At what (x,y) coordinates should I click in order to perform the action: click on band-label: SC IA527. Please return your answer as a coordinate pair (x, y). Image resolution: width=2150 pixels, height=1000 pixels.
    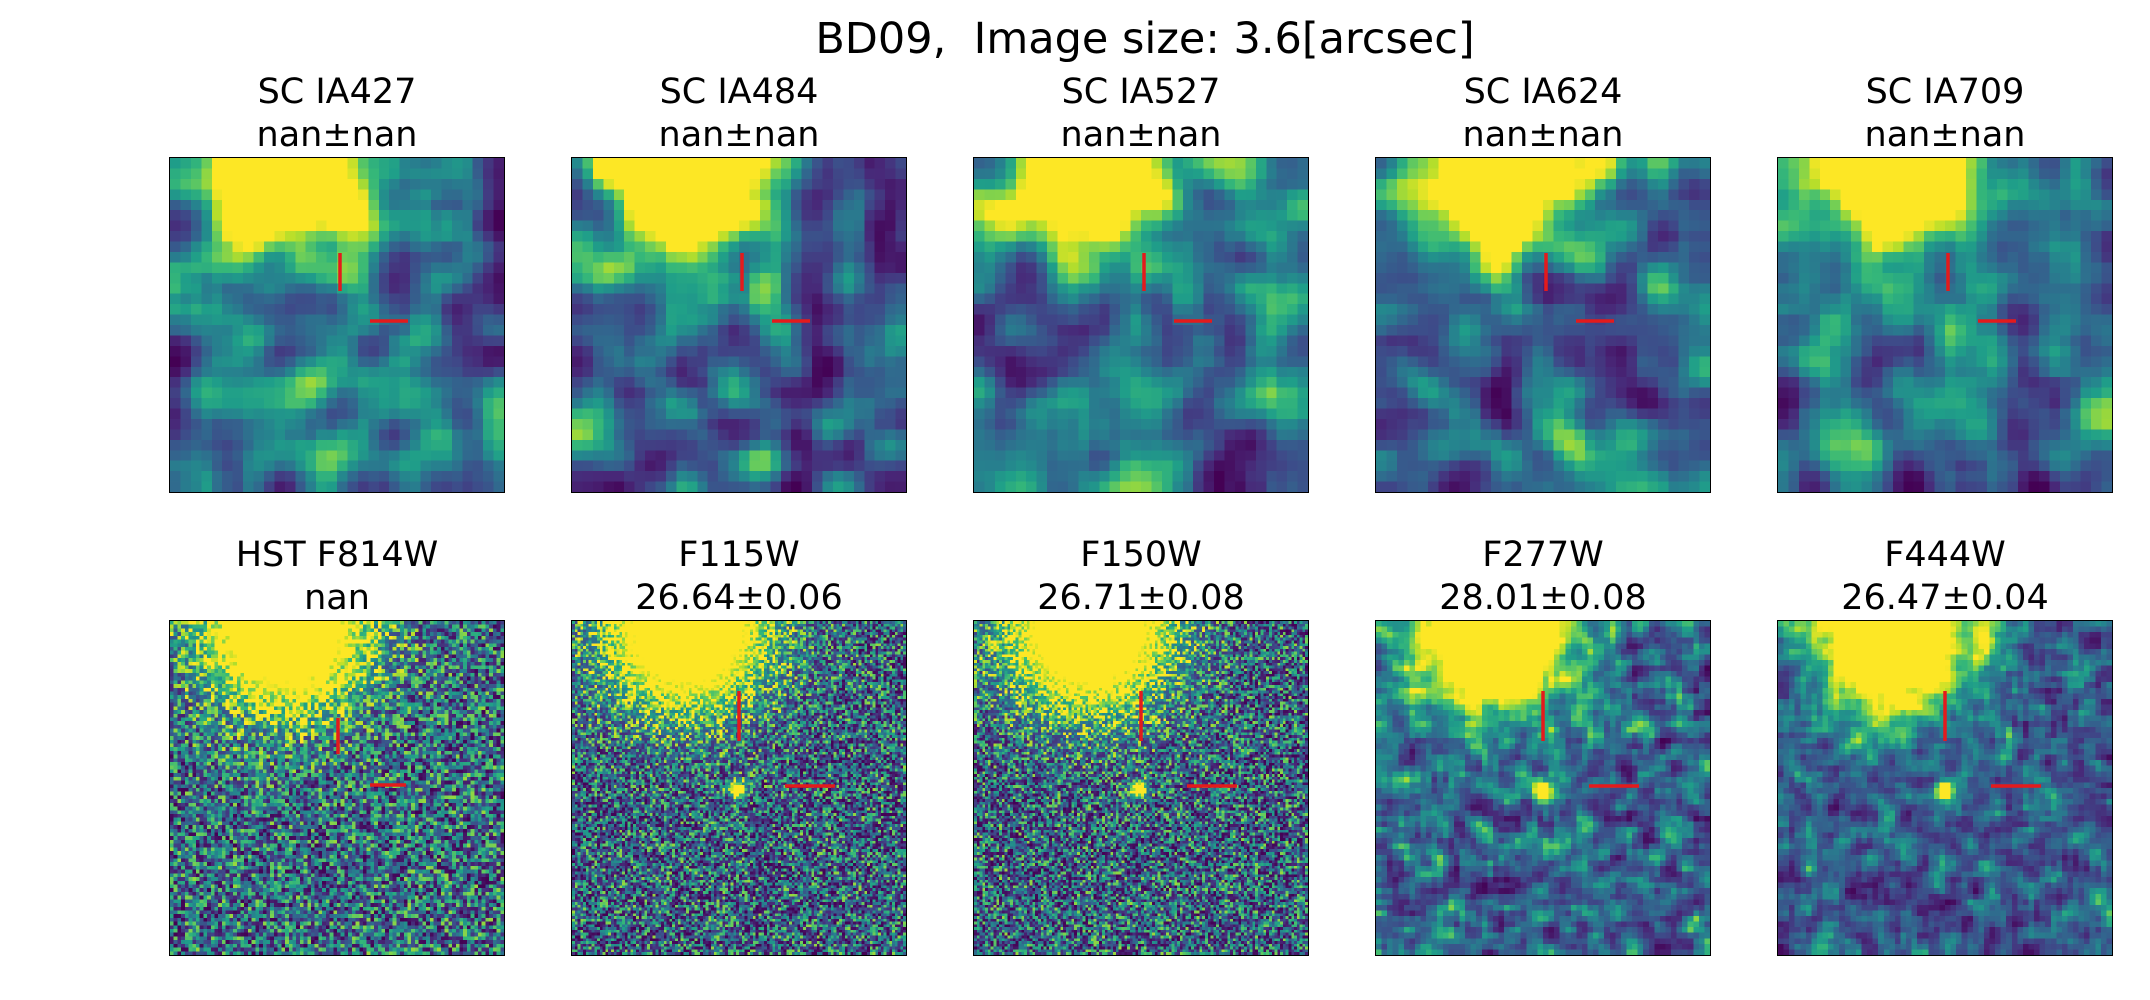
    Looking at the image, I should click on (1141, 92).